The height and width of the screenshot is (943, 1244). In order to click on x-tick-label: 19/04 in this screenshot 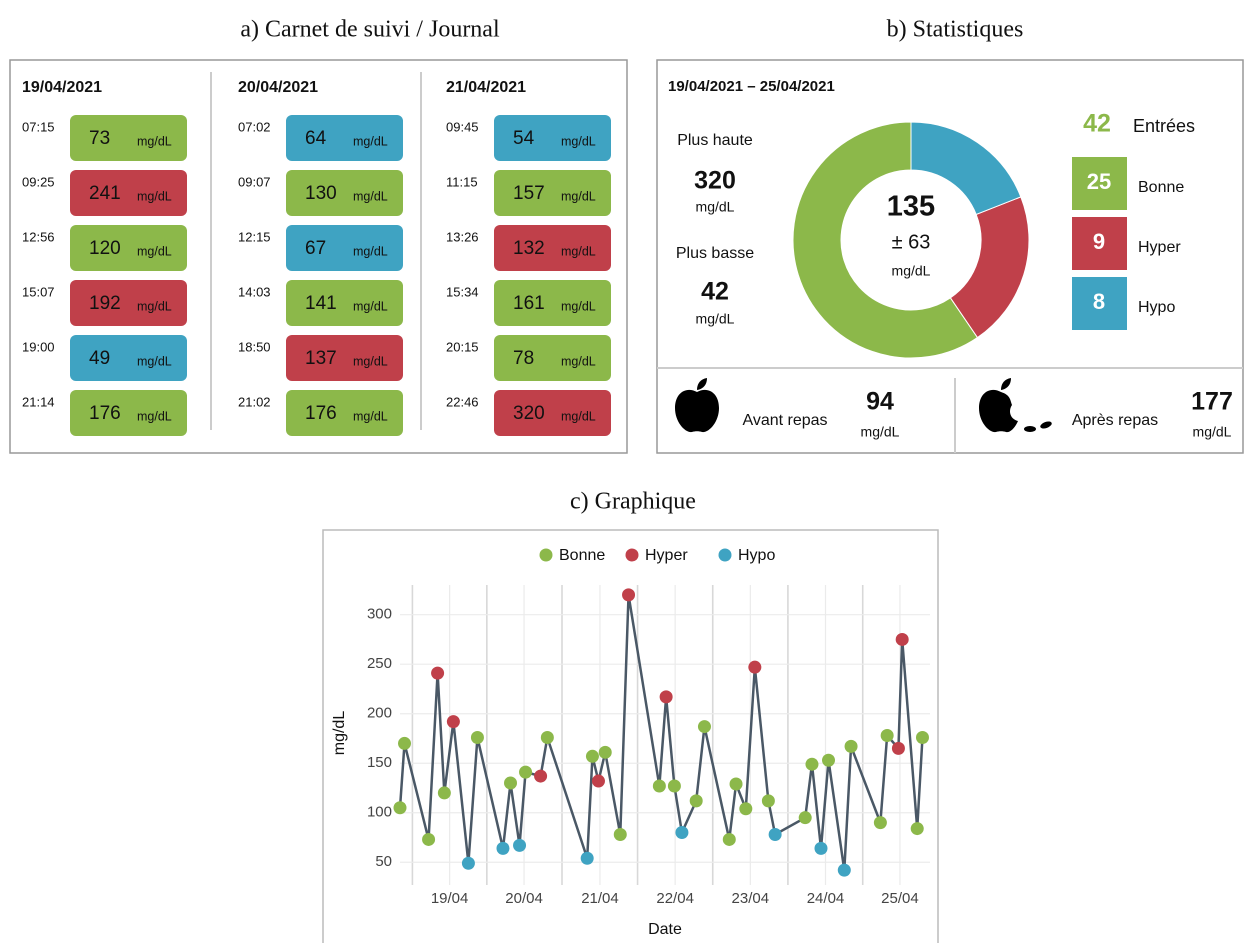, I will do `click(450, 898)`.